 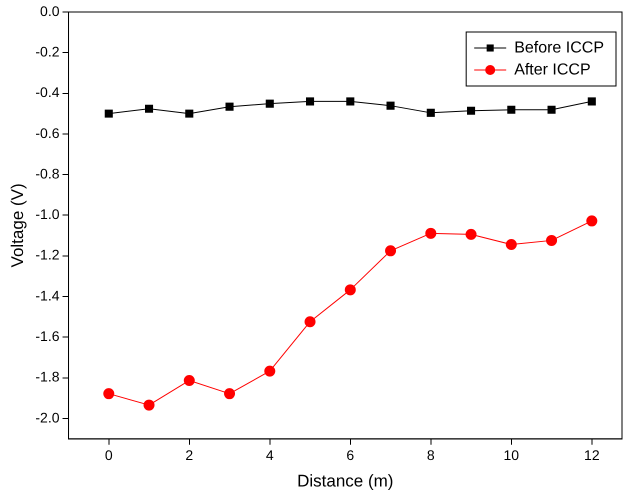 I want to click on legend-label: After ICCP, so click(x=552, y=69).